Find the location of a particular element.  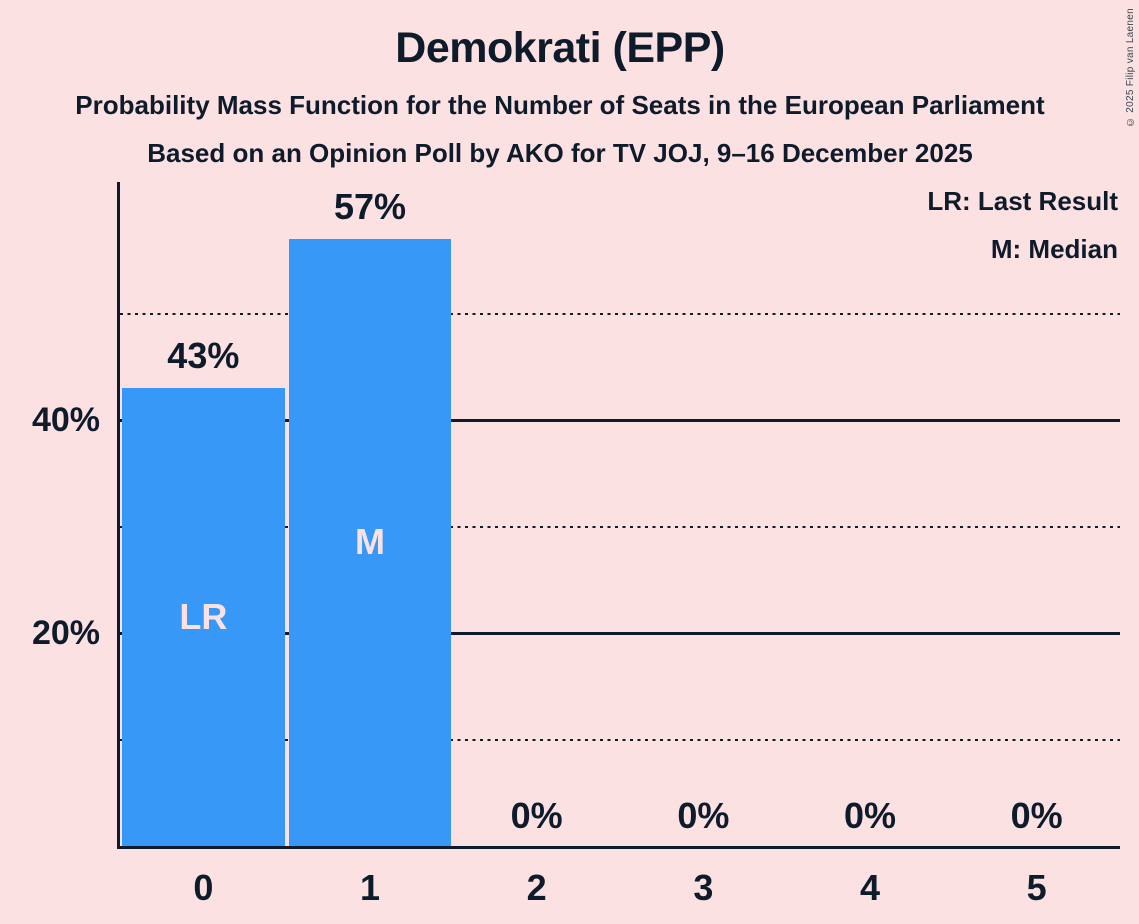

gridline-20pct is located at coordinates (620, 633).